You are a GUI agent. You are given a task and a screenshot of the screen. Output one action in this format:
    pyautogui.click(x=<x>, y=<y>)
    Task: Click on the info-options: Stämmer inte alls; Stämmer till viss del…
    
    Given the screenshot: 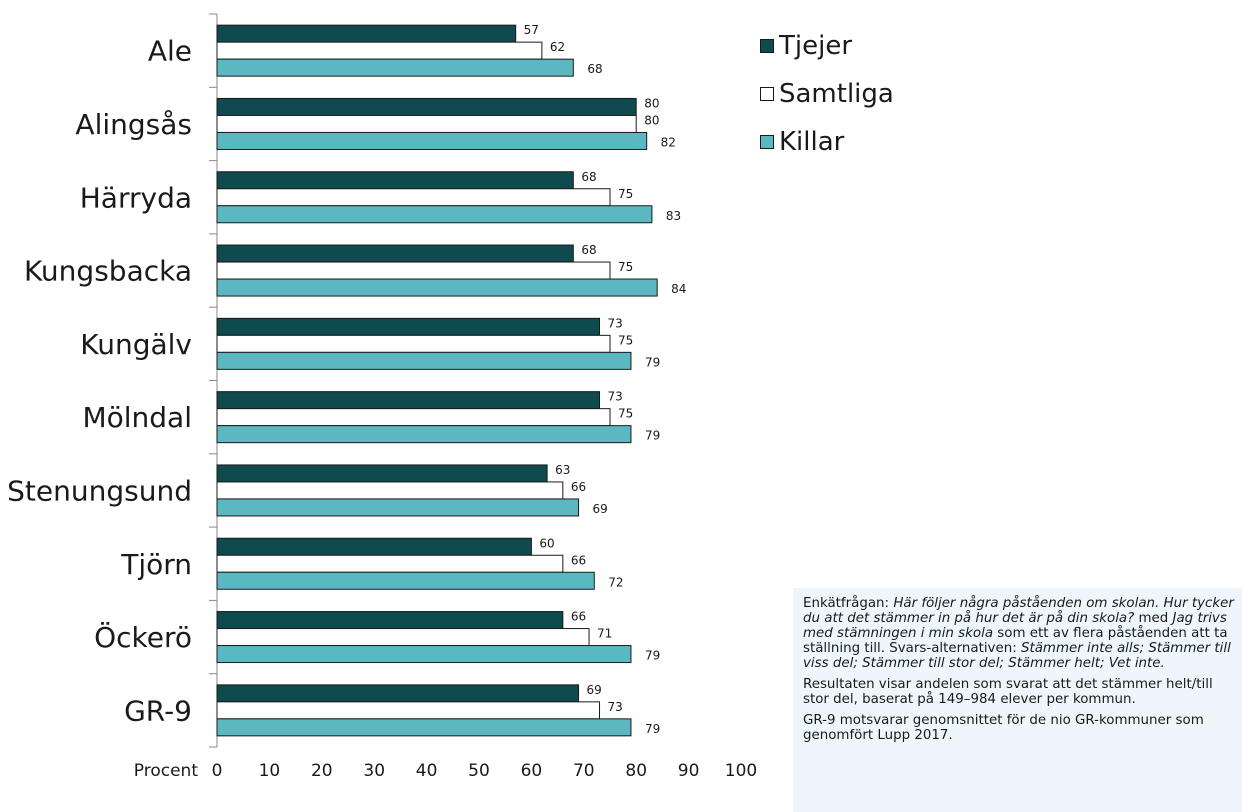 What is the action you would take?
    pyautogui.click(x=1017, y=656)
    